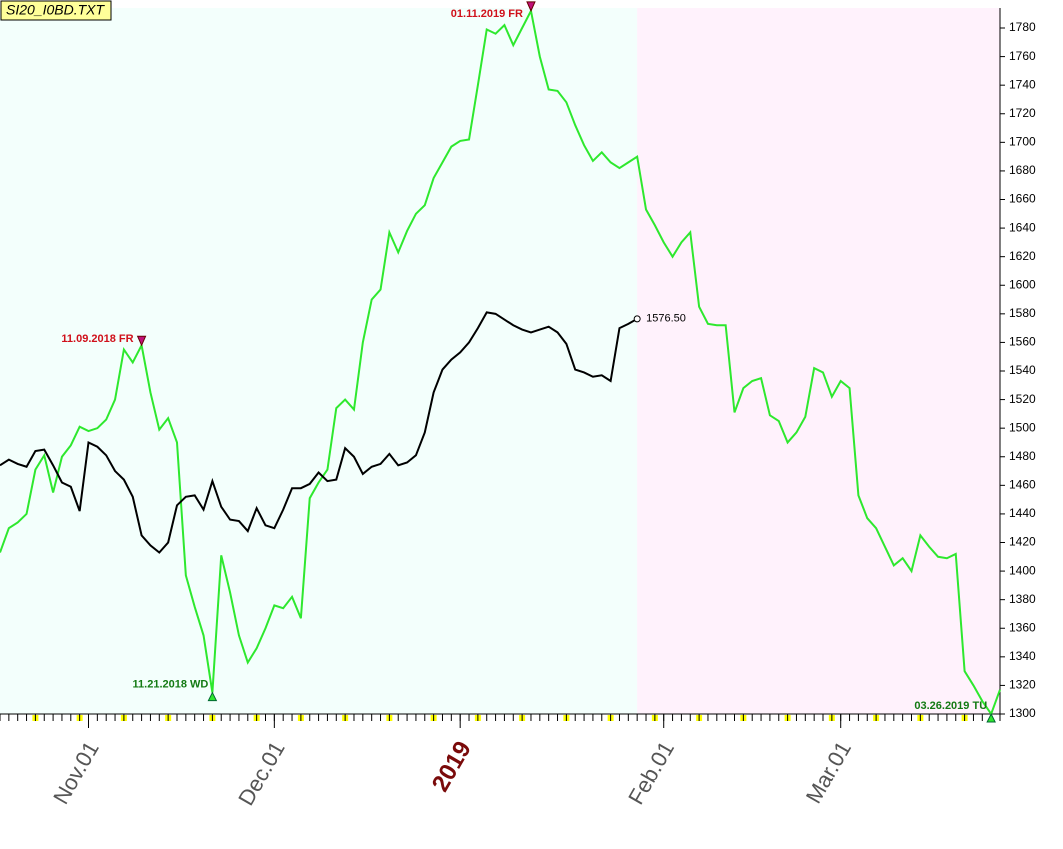 This screenshot has height=849, width=1063. Describe the element at coordinates (1022, 27) in the screenshot. I see `y-tick-label: 1780` at that location.